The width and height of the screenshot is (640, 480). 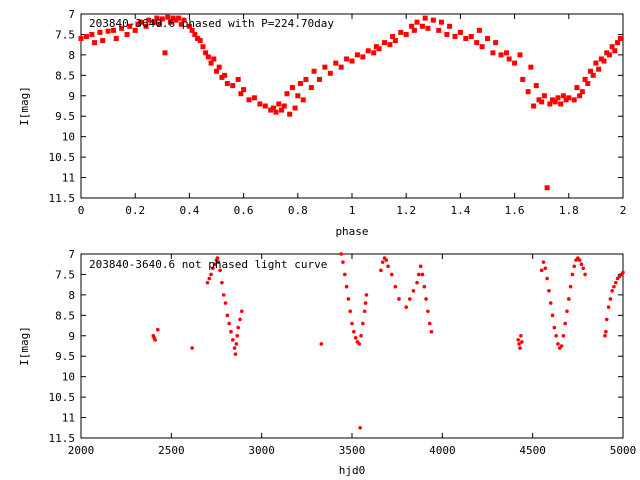 I want to click on y-tick-label: 11, so click(x=68, y=178).